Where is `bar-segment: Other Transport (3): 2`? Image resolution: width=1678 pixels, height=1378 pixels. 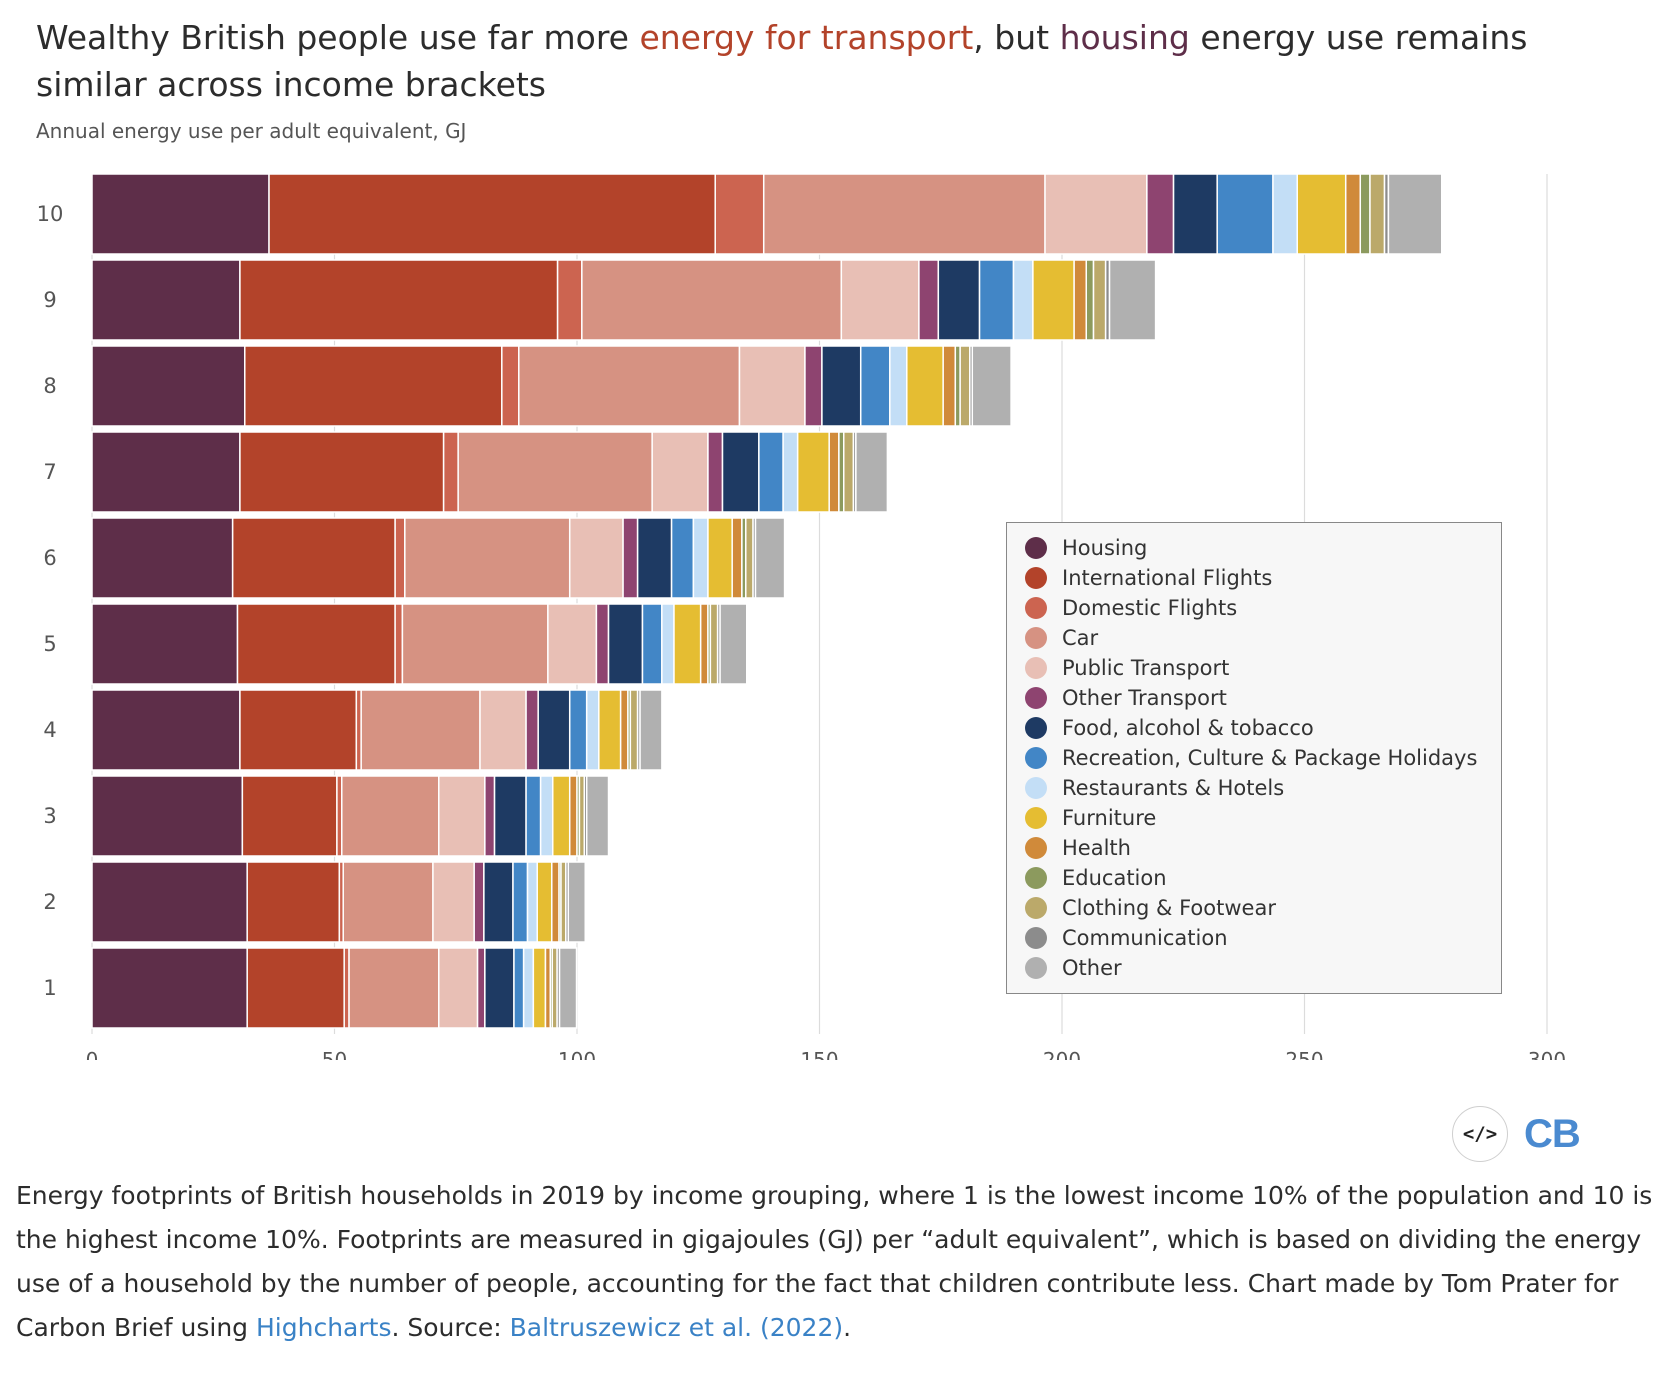
bar-segment: Other Transport (3): 2 is located at coordinates (490, 816).